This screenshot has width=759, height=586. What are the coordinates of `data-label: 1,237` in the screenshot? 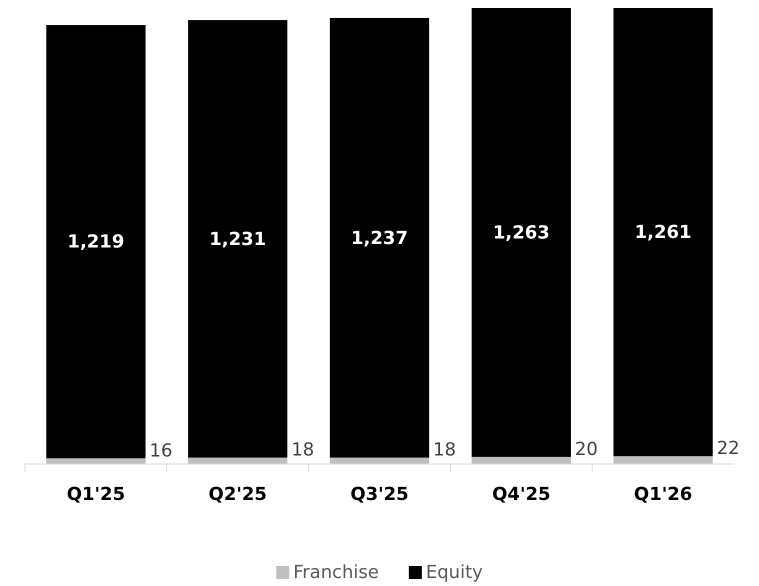 It's located at (379, 238).